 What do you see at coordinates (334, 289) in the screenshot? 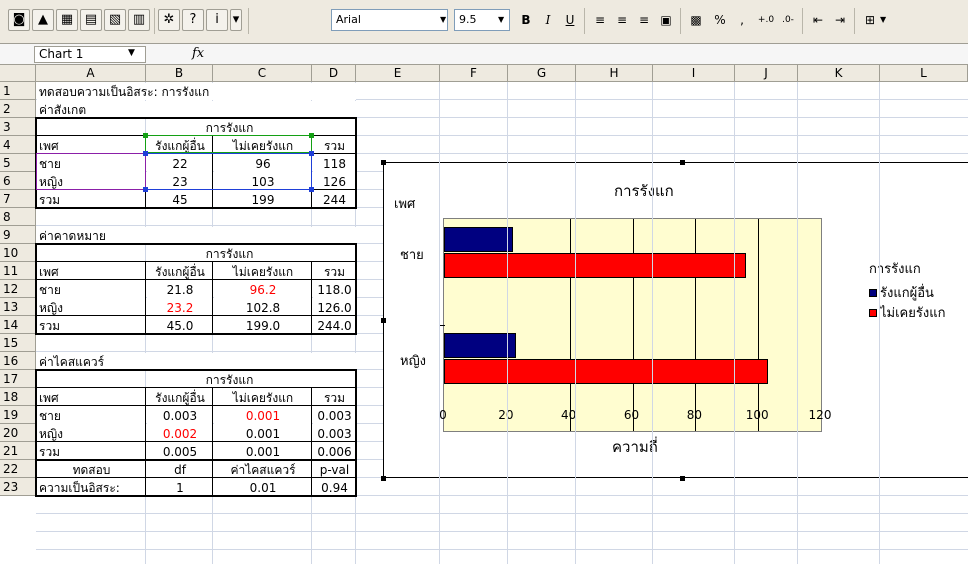
I see `table-cell: 118.0` at bounding box center [334, 289].